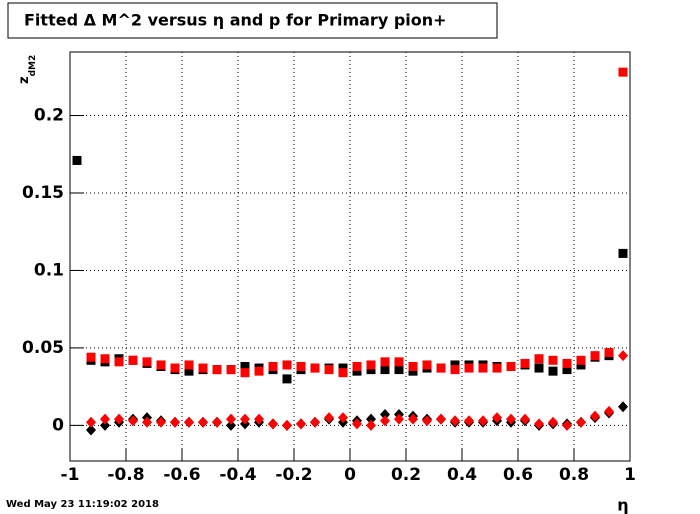 The width and height of the screenshot is (700, 514). I want to click on x-axis-label: η, so click(622, 505).